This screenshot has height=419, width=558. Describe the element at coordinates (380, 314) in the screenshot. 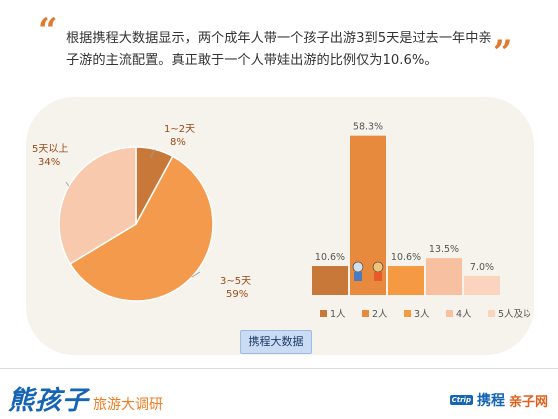

I see `legend-label: 2人` at that location.